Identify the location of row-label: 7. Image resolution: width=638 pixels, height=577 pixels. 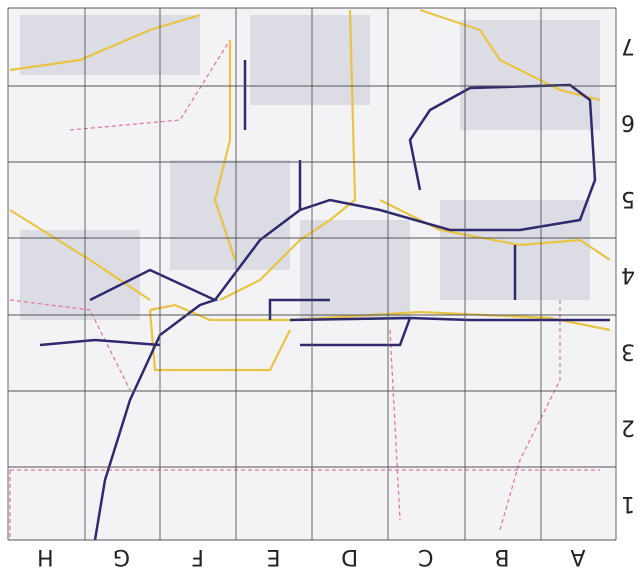
(628, 45).